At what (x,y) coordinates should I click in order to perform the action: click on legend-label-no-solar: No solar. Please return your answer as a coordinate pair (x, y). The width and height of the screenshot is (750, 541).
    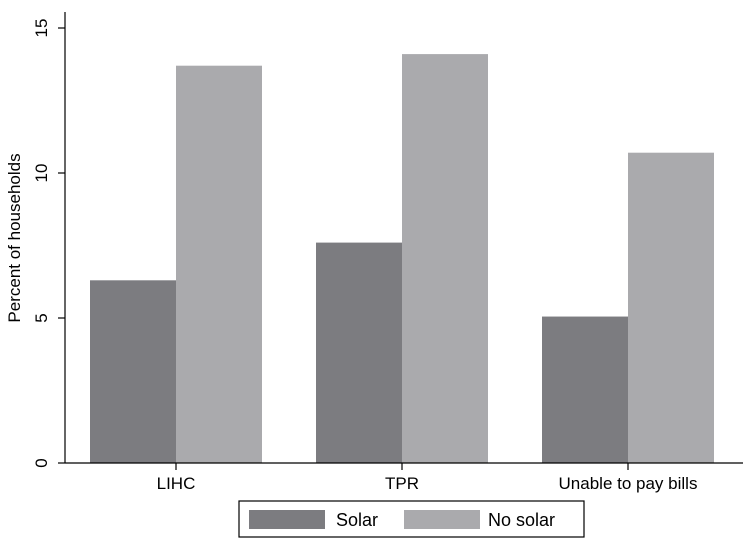
    Looking at the image, I should click on (521, 520).